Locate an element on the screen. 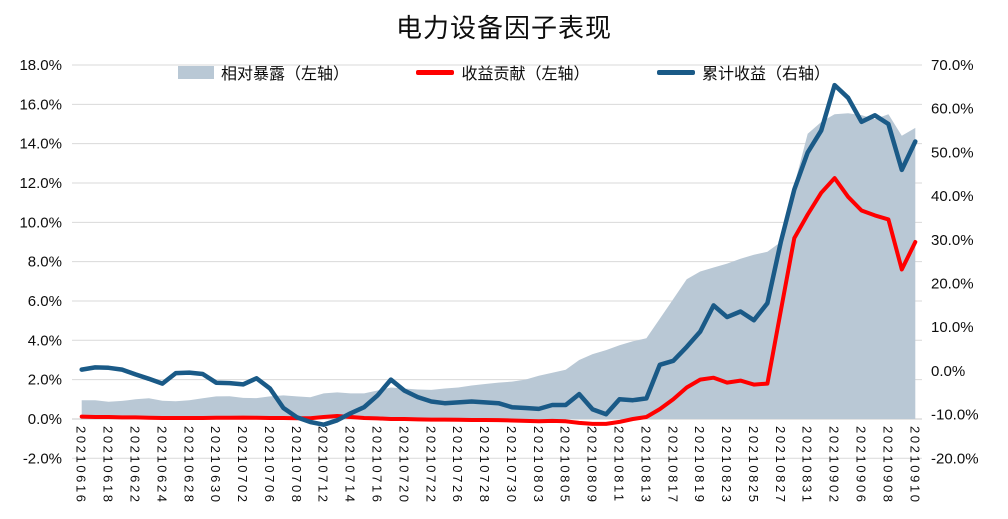 The image size is (1008, 519). legend-item-contribution: 收益贡献（左轴） is located at coordinates (503, 72).